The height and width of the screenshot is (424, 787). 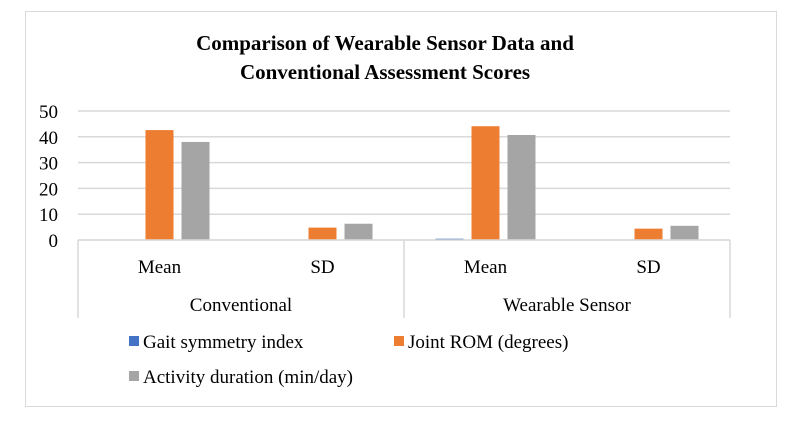 What do you see at coordinates (195, 190) in the screenshot?
I see `bar-activity-duration-min-day--0` at bounding box center [195, 190].